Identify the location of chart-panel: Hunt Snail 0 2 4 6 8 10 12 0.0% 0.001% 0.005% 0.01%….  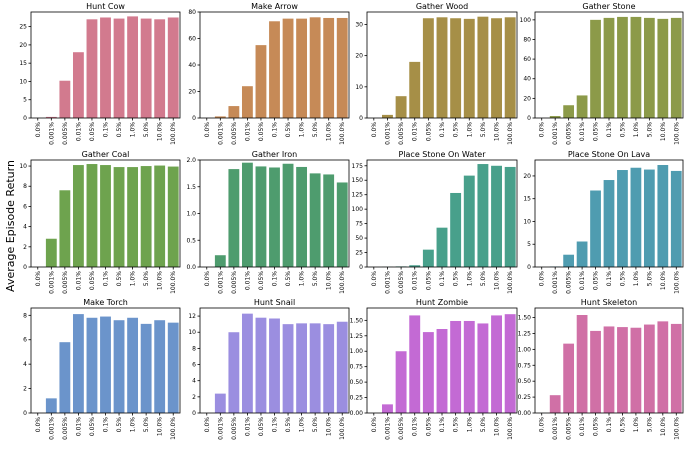
(269, 369).